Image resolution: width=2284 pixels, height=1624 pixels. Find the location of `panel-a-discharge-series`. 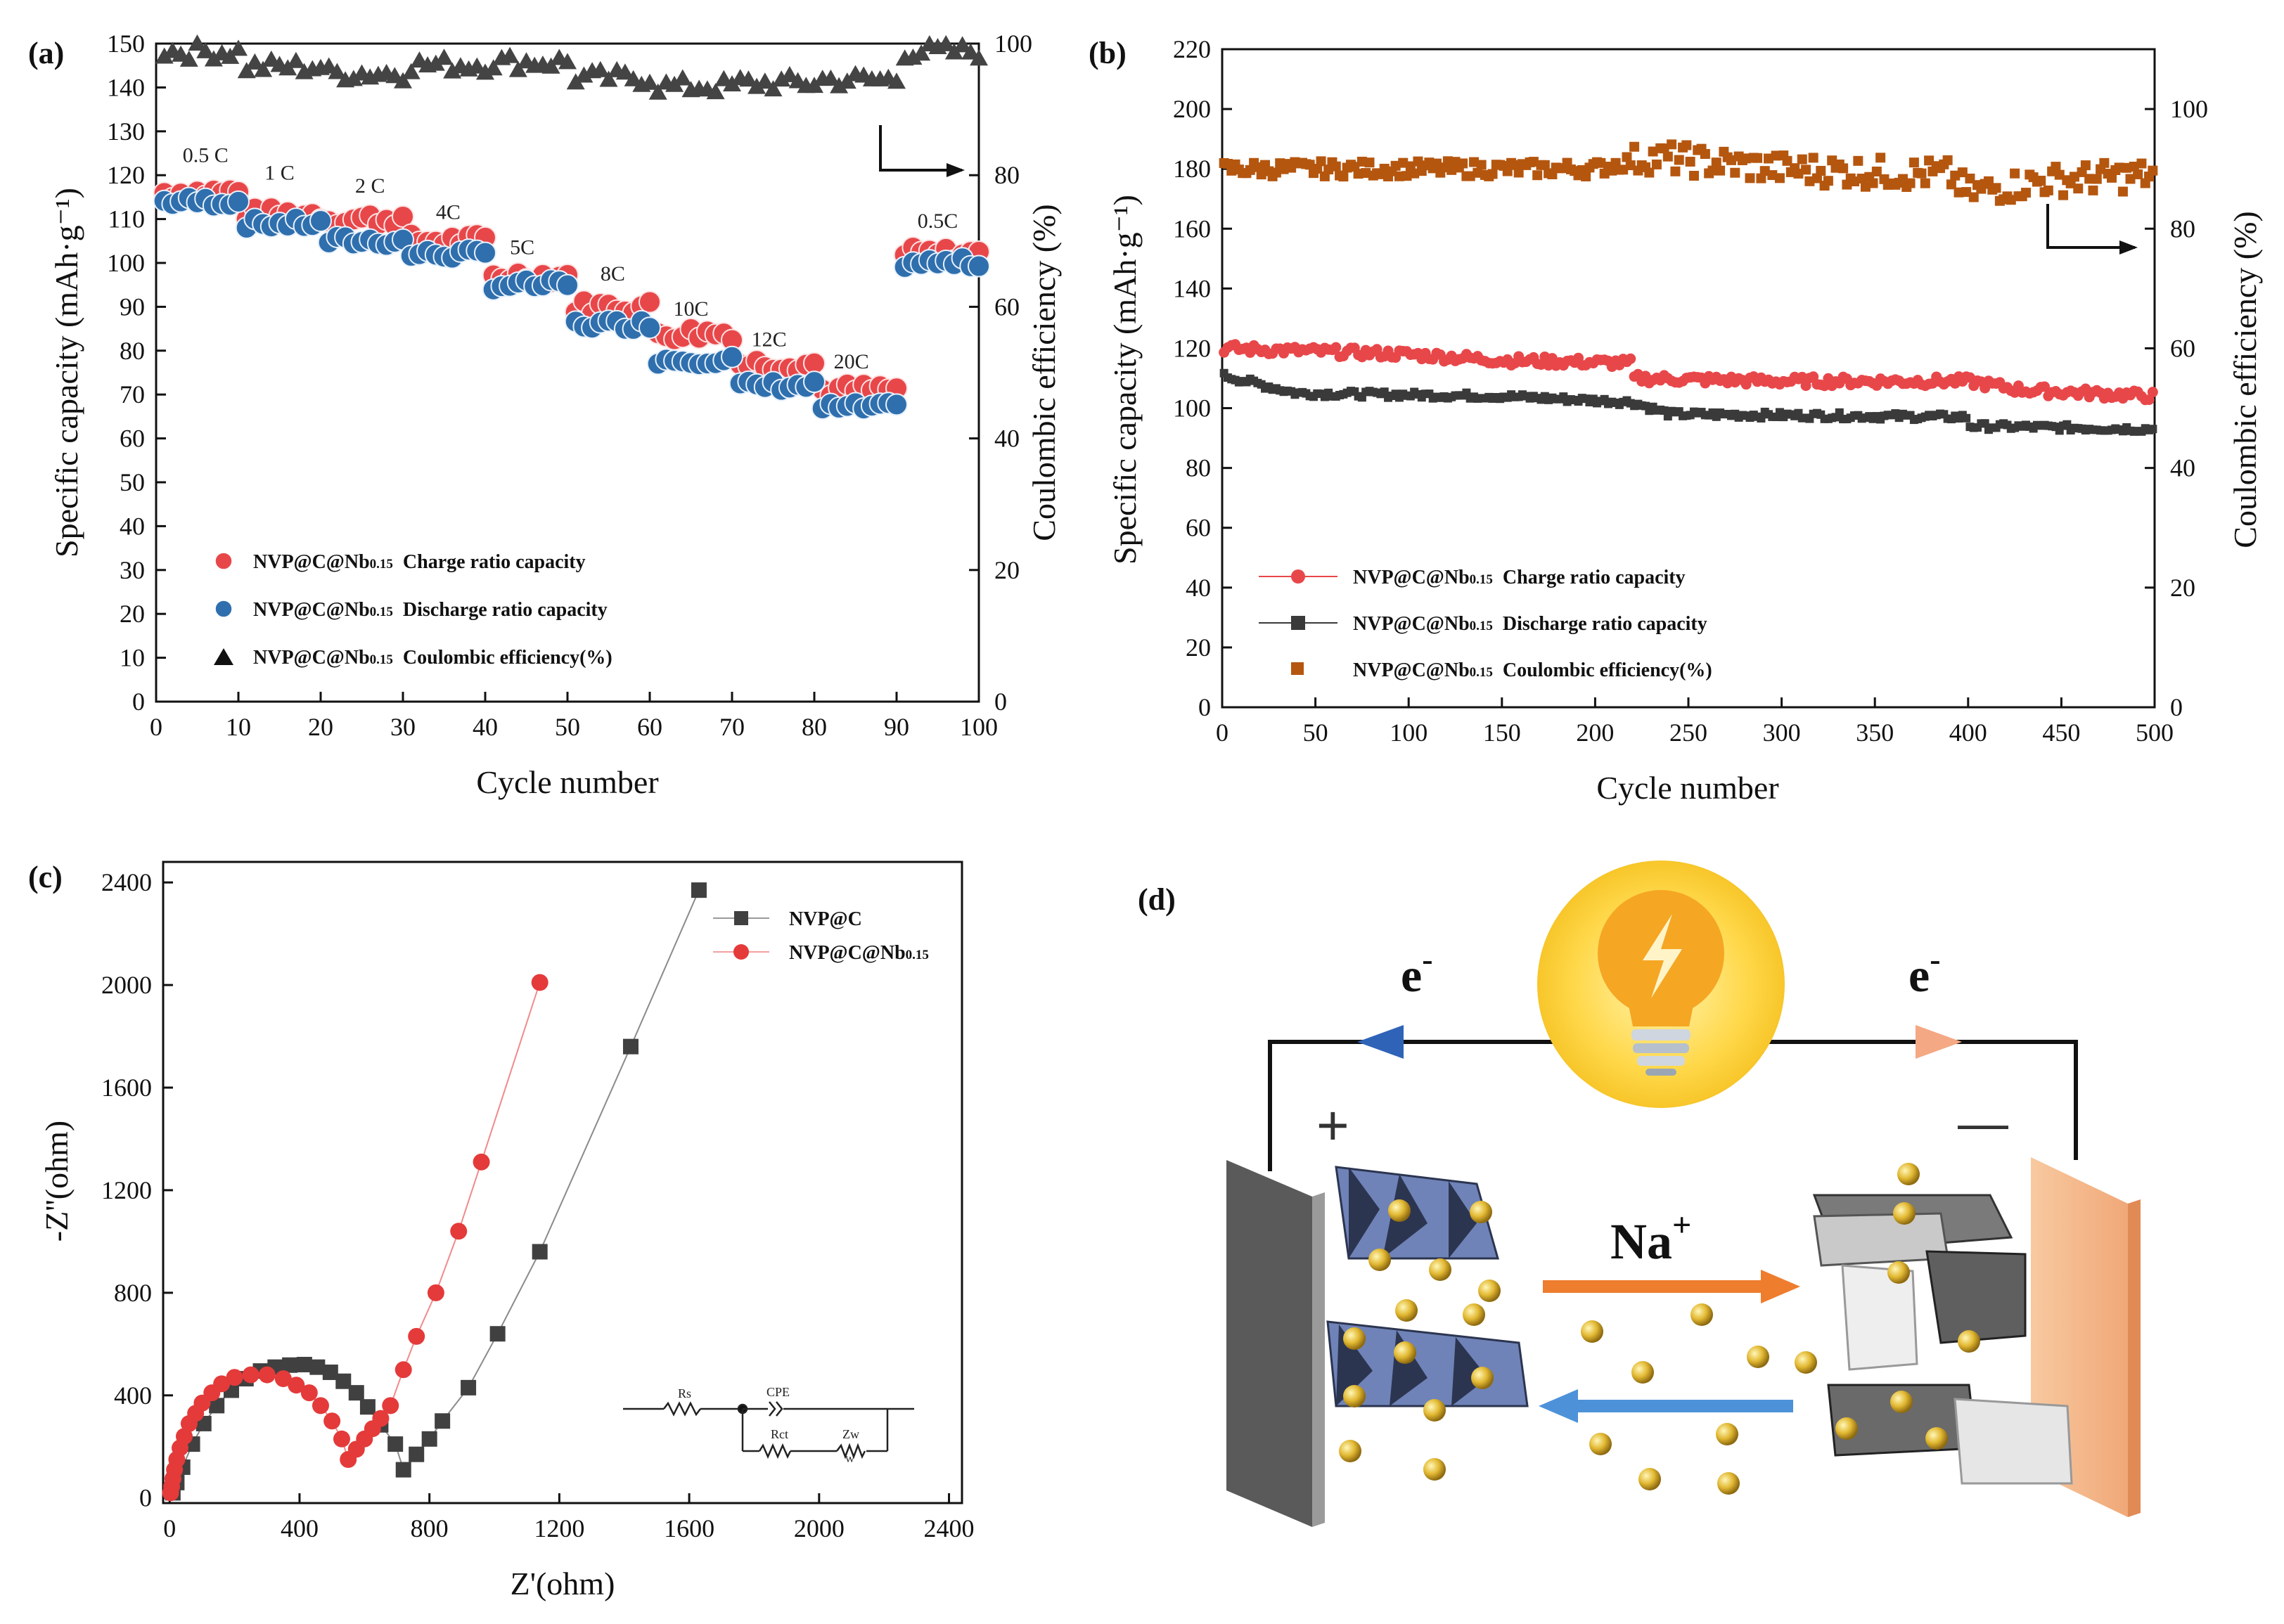

panel-a-discharge-series is located at coordinates (571, 303).